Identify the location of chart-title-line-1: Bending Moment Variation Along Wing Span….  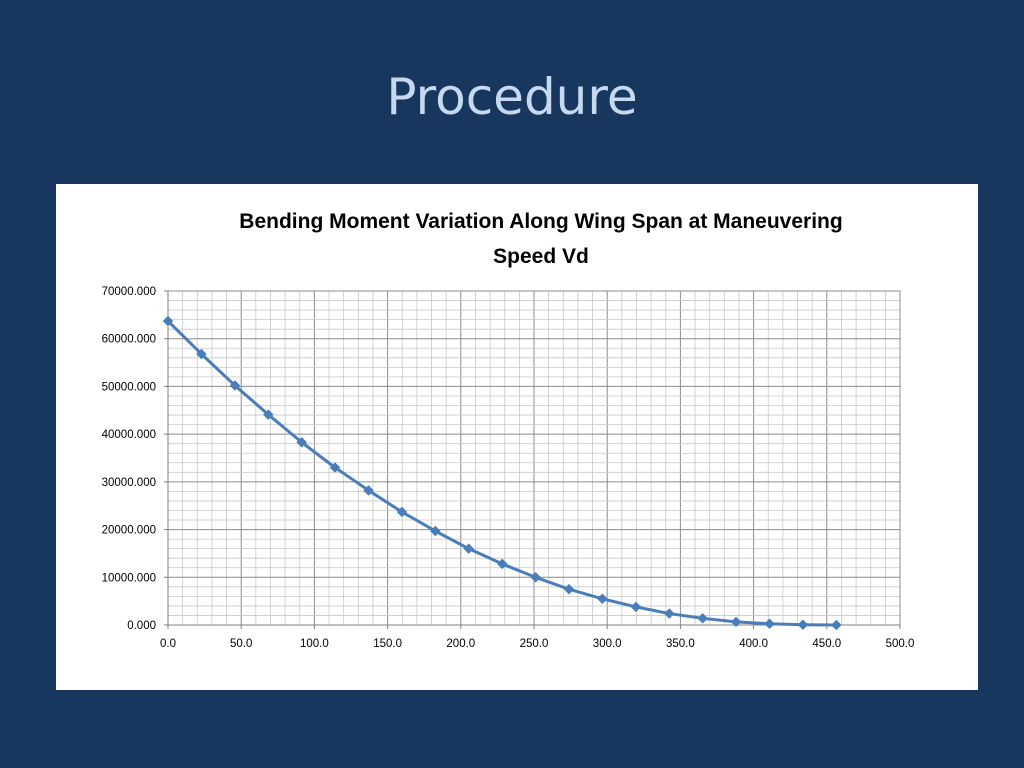
(540, 221).